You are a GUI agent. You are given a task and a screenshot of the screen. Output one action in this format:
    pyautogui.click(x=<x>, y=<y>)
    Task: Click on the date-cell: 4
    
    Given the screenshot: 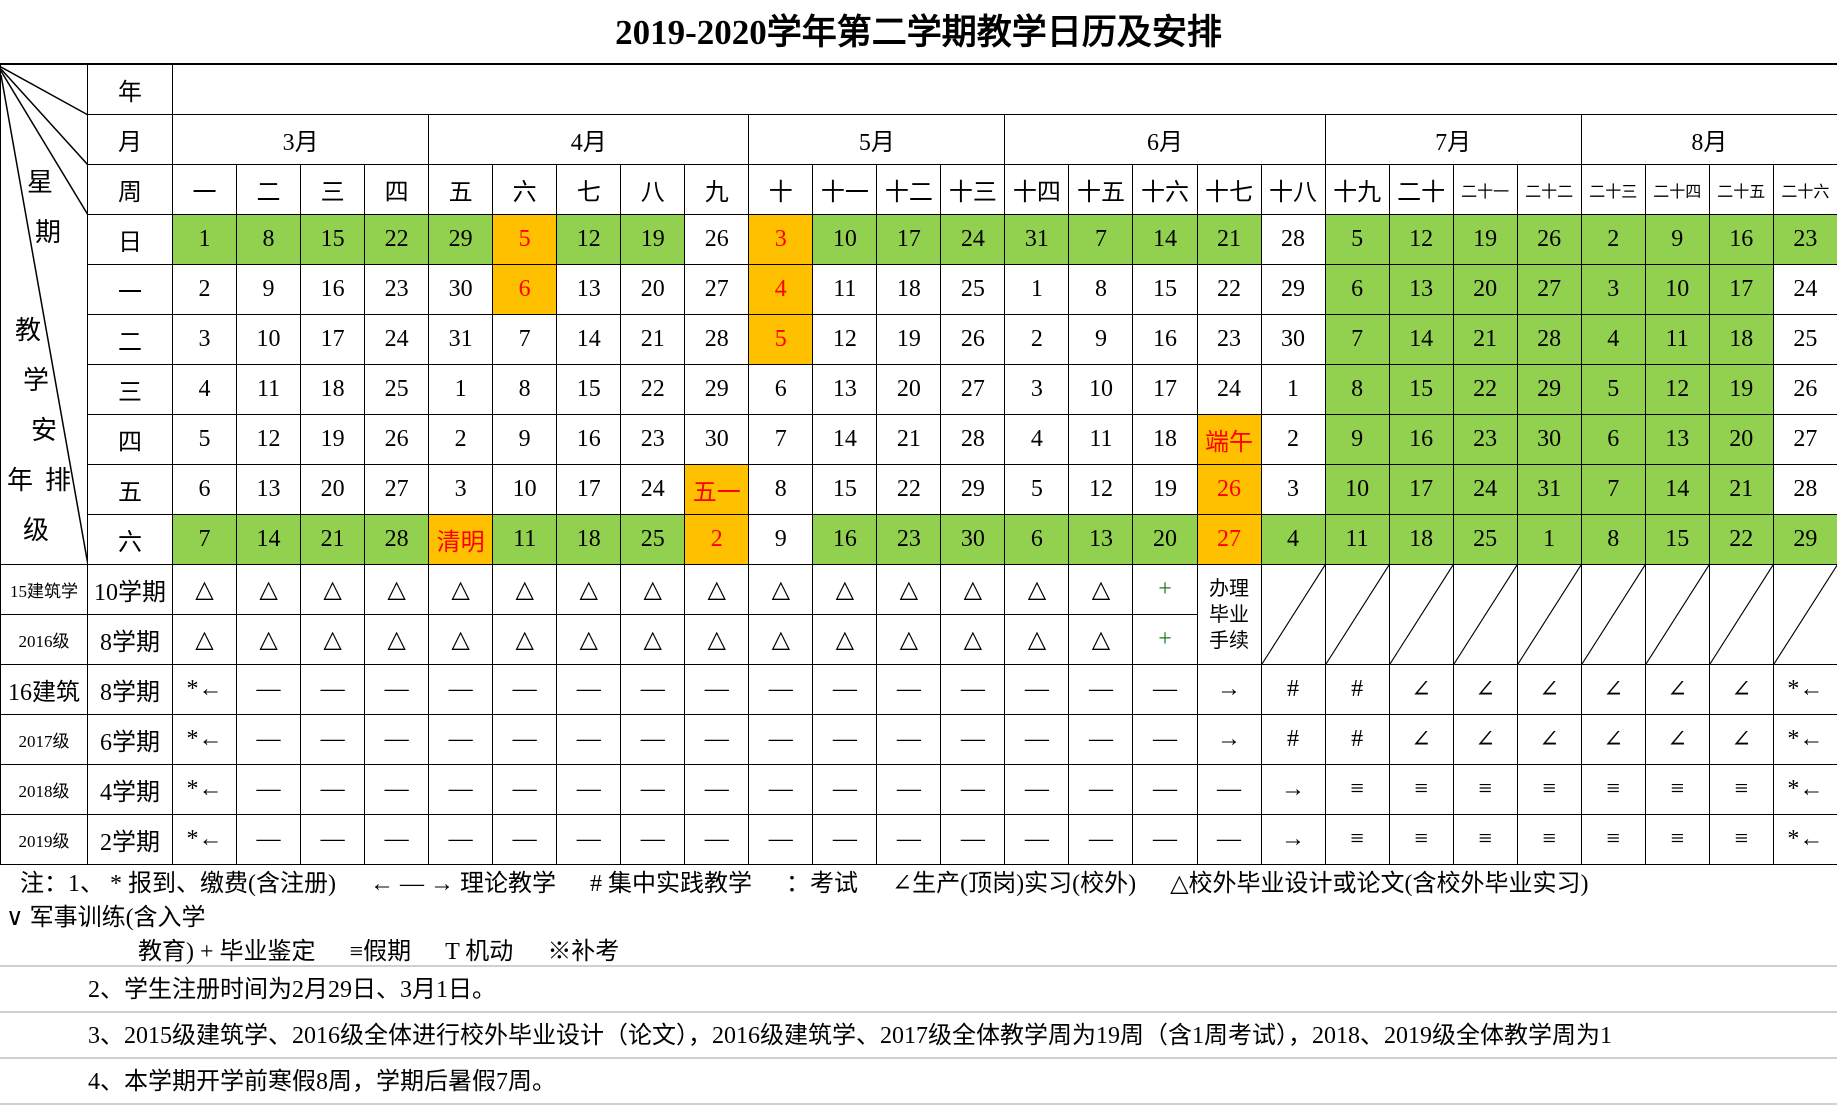 What is the action you would take?
    pyautogui.click(x=1037, y=440)
    